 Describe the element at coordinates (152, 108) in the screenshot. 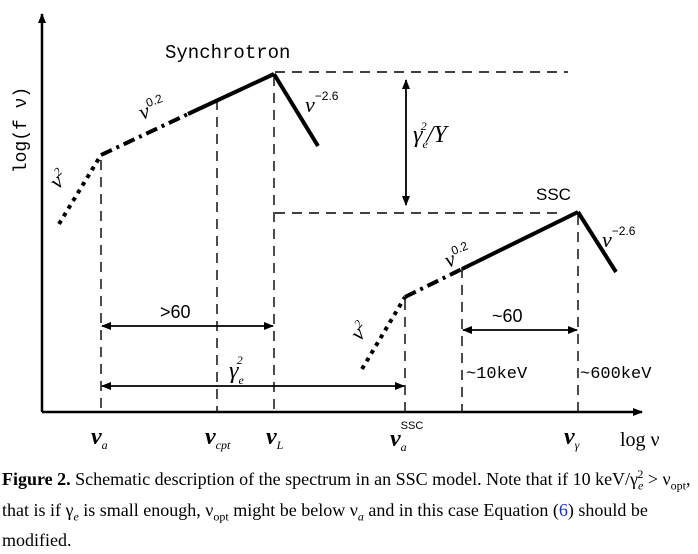

I see `sync-mid-slope-label: ν0.2` at that location.